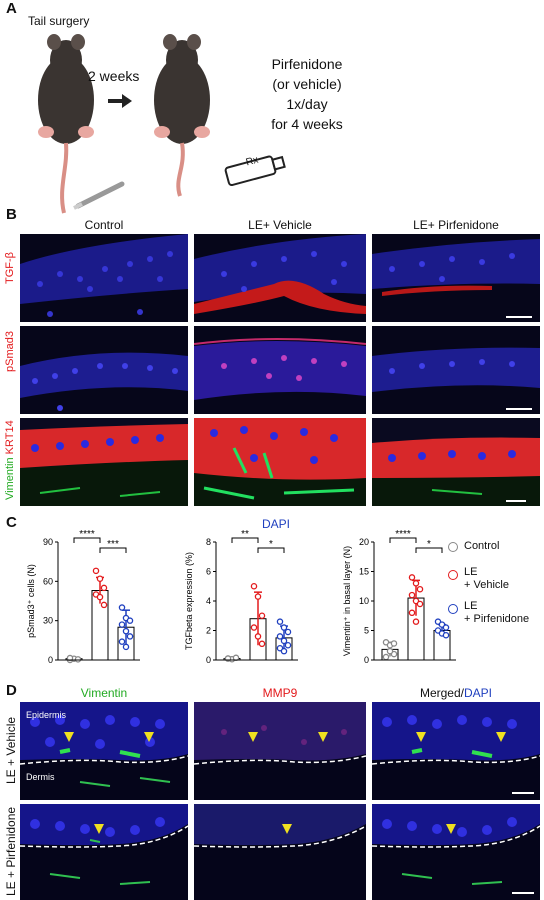 The height and width of the screenshot is (900, 544). What do you see at coordinates (81, 124) in the screenshot?
I see `mouse-illustration-before` at bounding box center [81, 124].